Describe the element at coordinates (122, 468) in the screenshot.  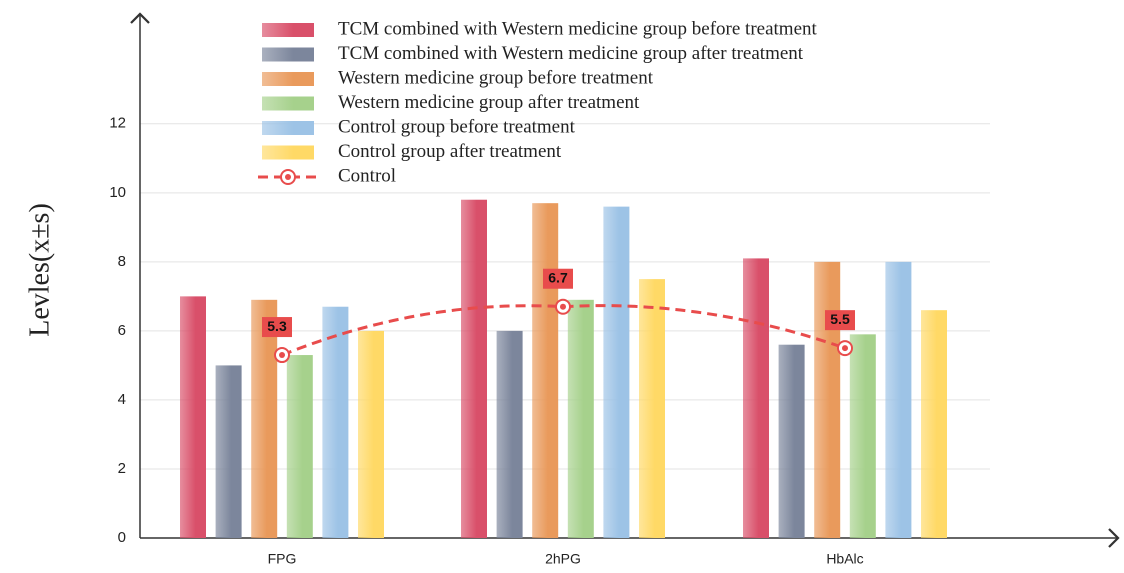
I see `y-tick-label: 2` at that location.